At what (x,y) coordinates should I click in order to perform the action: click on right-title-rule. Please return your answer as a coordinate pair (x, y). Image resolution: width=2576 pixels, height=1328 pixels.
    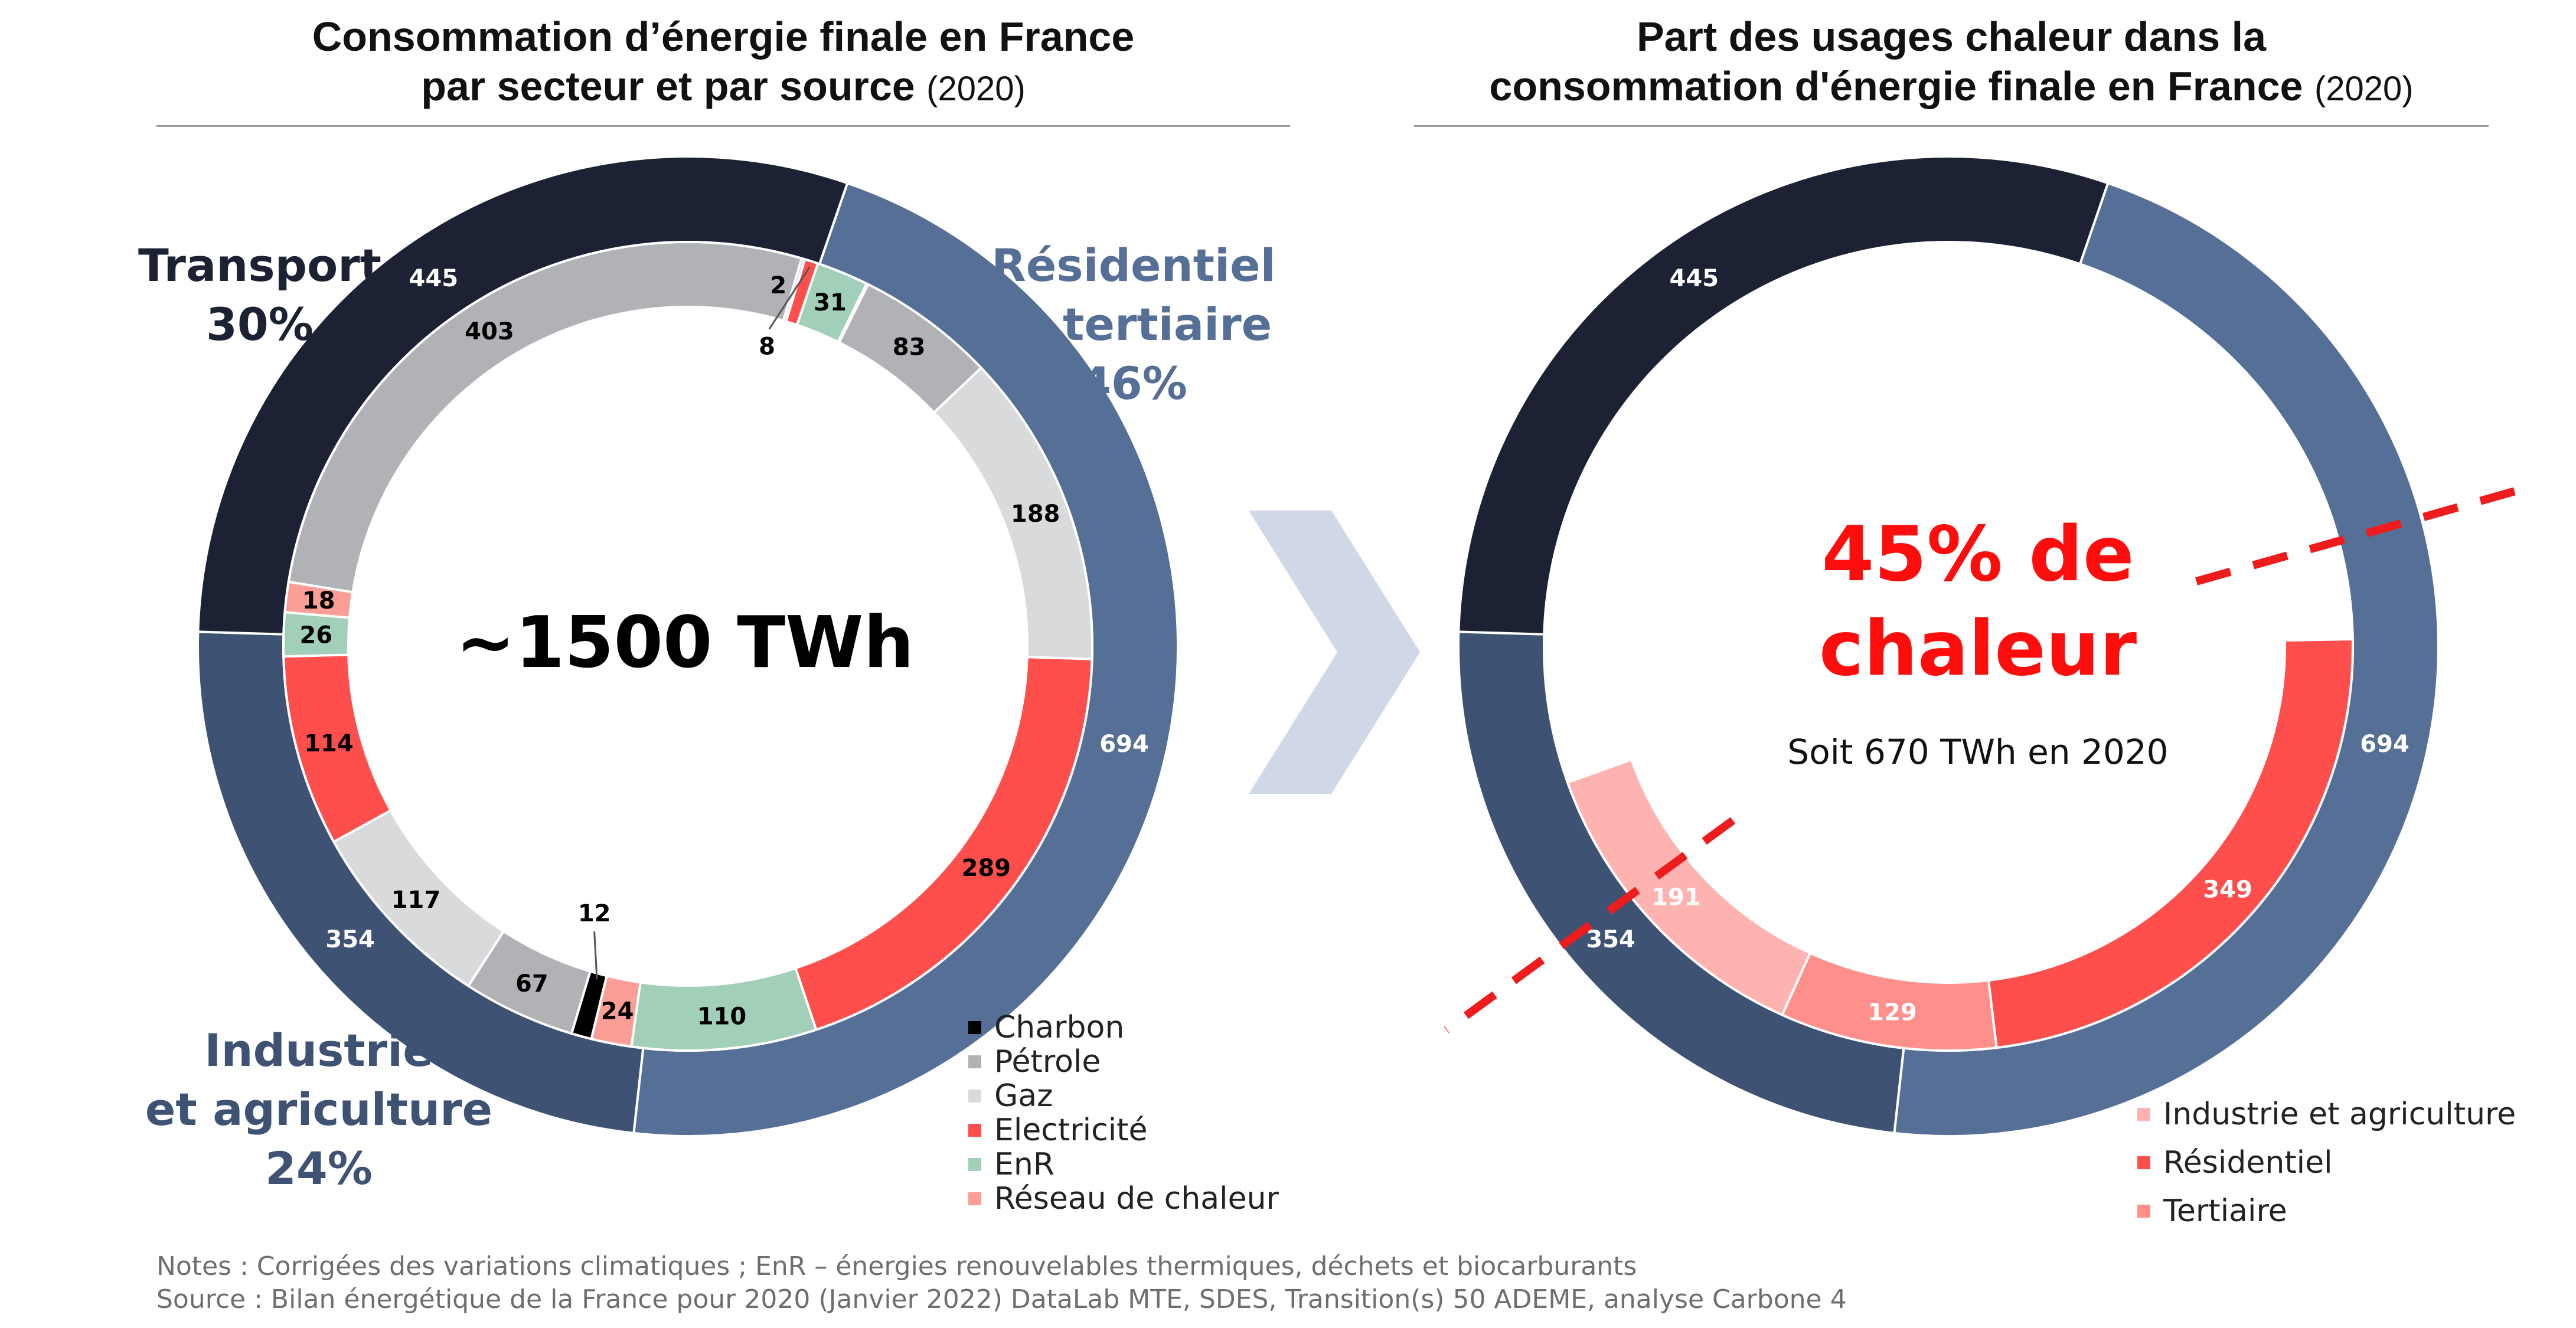
    Looking at the image, I should click on (1951, 126).